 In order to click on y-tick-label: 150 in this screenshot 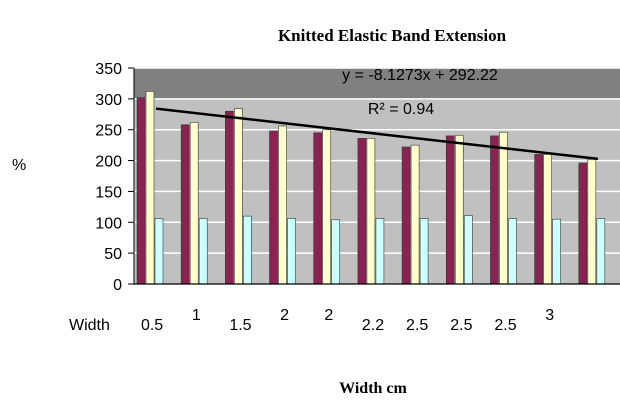, I will do `click(108, 192)`.